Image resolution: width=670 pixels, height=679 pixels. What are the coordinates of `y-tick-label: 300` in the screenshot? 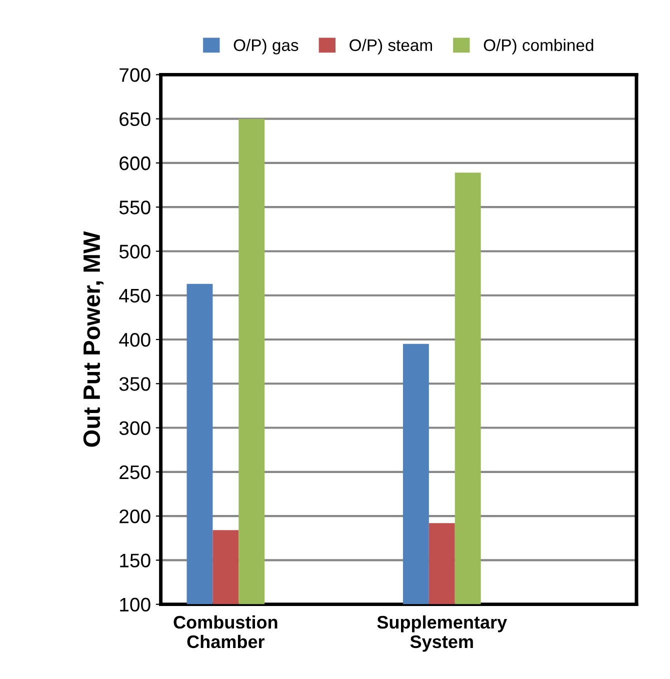 It's located at (134, 428).